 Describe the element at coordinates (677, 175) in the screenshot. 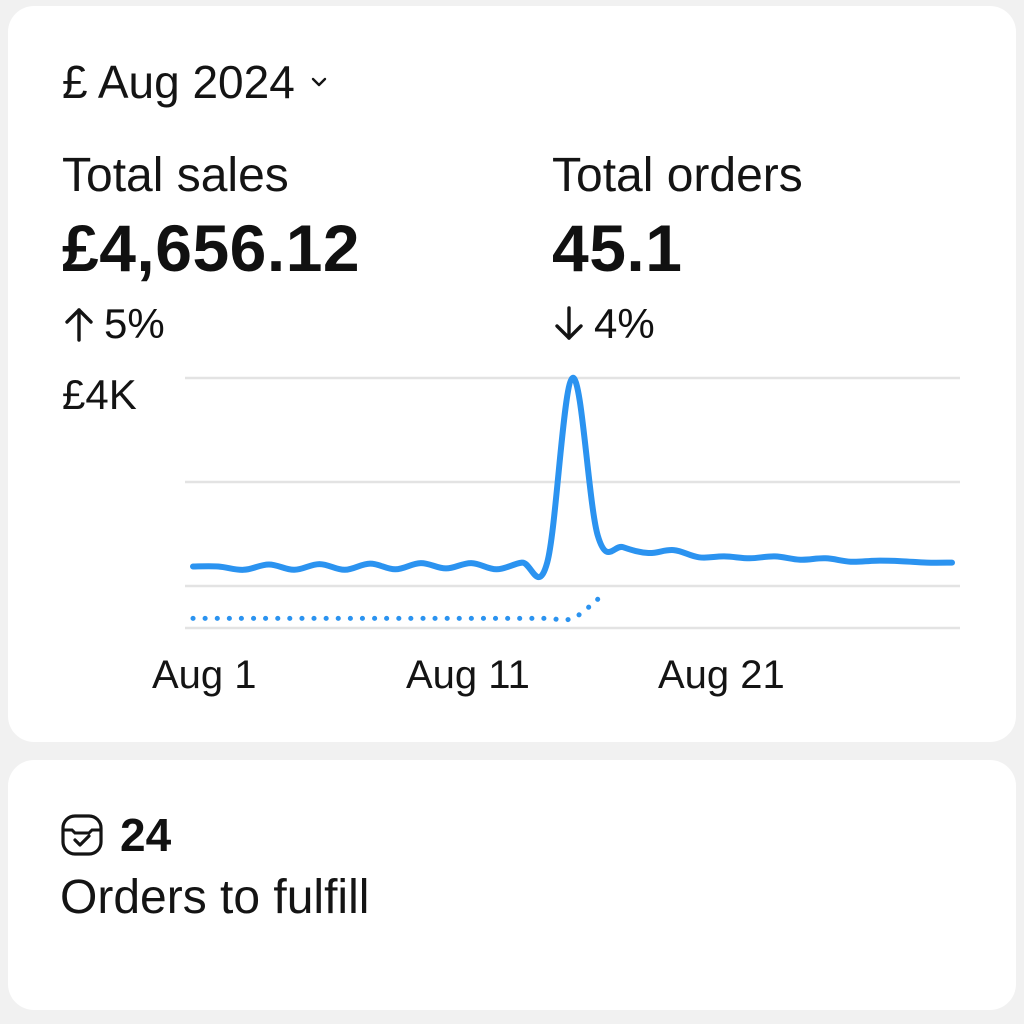

I see `total-orders-label: Total orders` at that location.